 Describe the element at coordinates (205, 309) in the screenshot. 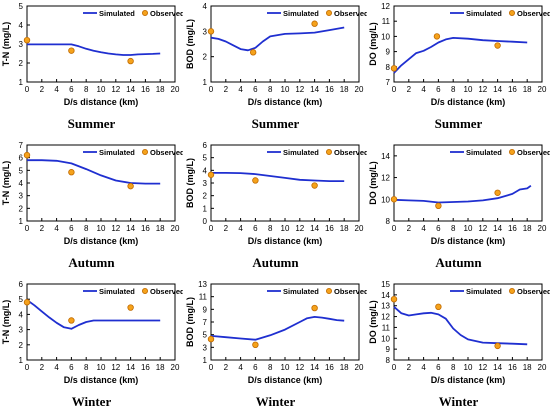

I see `y-tick-label: 9` at that location.